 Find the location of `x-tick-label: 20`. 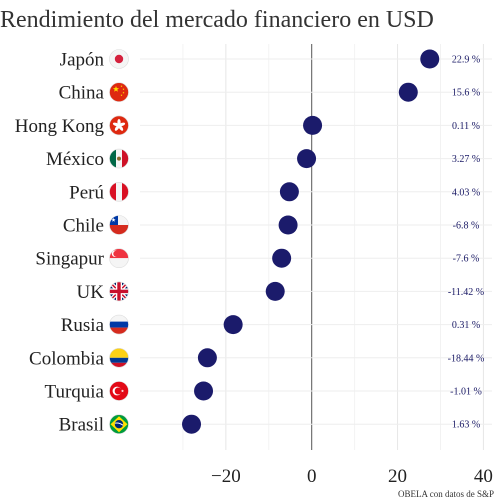

x-tick-label: 20 is located at coordinates (397, 476).